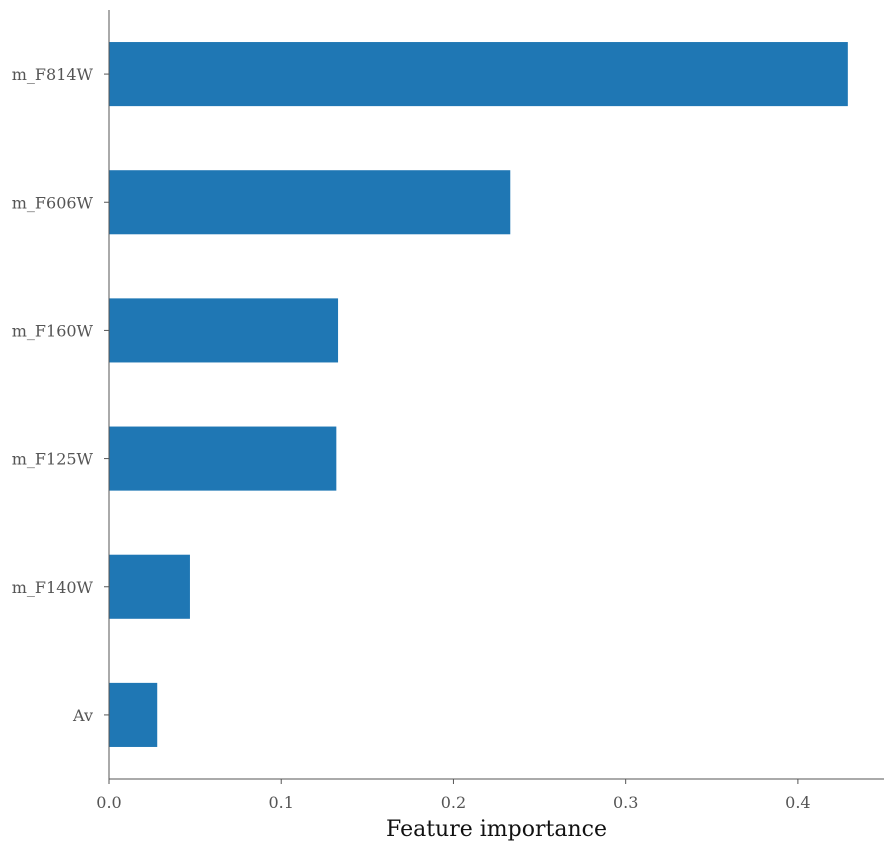 The height and width of the screenshot is (850, 893). What do you see at coordinates (797, 802) in the screenshot?
I see `x-tick-label: 0.4` at bounding box center [797, 802].